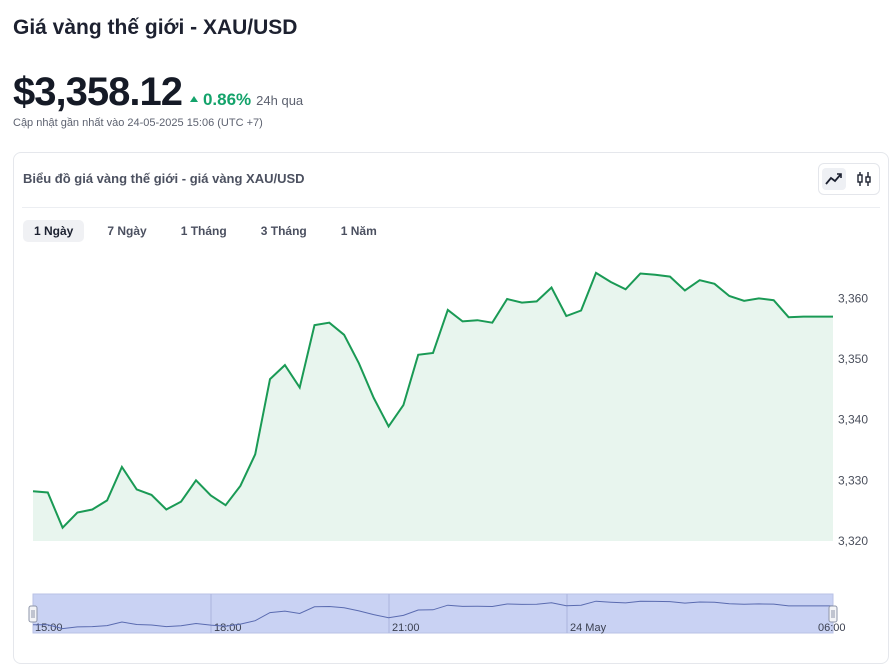 The width and height of the screenshot is (895, 664). Describe the element at coordinates (279, 100) in the screenshot. I see `change-period: 24h qua` at that location.